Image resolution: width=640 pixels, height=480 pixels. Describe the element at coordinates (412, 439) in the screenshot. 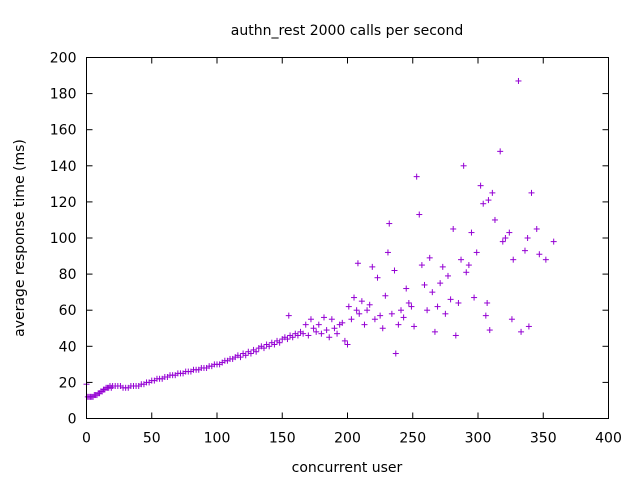

I see `x-tick-label: 250` at that location.